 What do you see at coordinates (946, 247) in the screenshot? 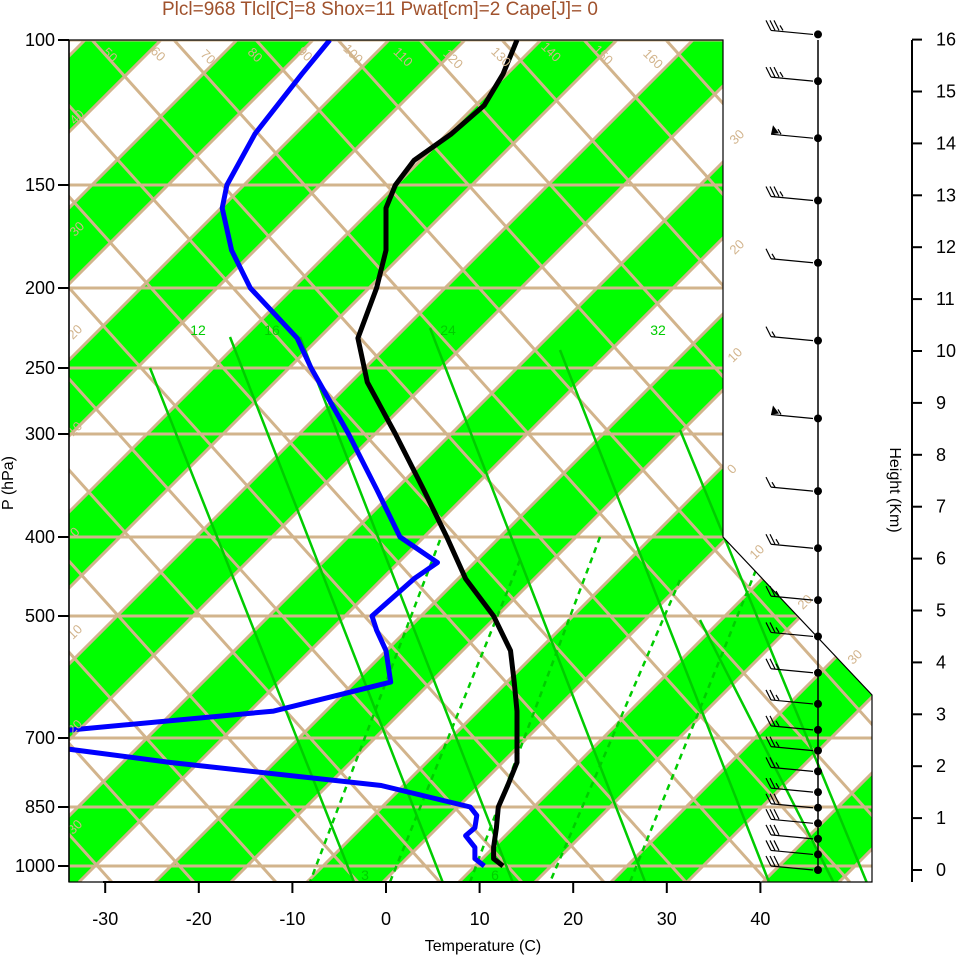
I see `height-tick-label: 12` at bounding box center [946, 247].